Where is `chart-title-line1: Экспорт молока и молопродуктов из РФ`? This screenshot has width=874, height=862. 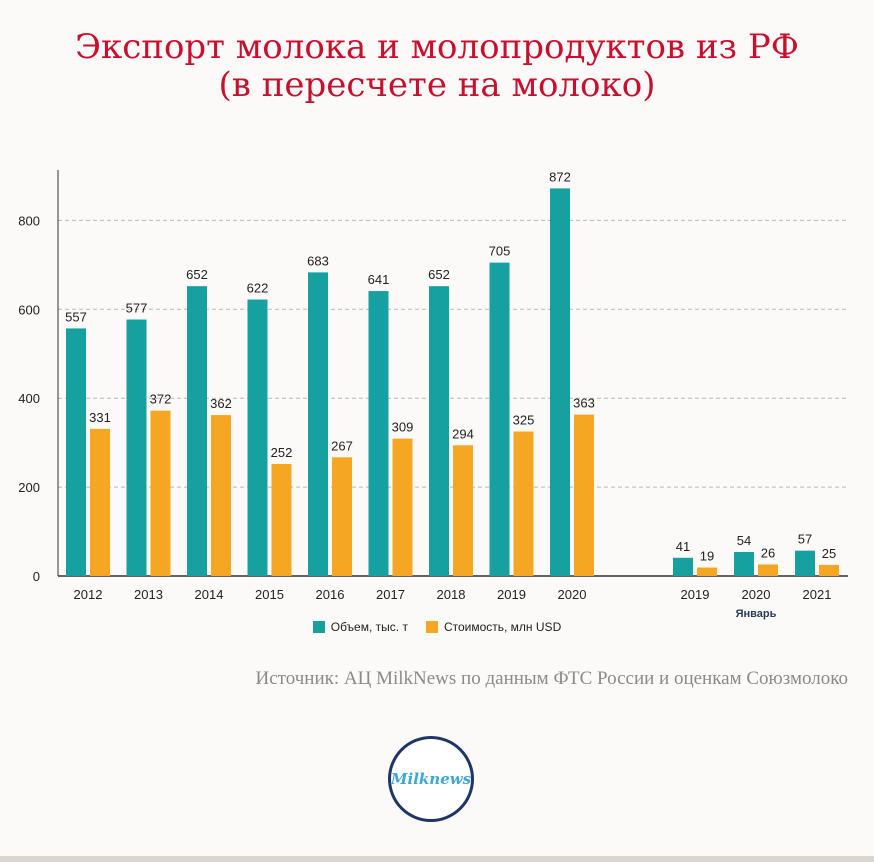 chart-title-line1: Экспорт молока и молопродуктов из РФ is located at coordinates (436, 47).